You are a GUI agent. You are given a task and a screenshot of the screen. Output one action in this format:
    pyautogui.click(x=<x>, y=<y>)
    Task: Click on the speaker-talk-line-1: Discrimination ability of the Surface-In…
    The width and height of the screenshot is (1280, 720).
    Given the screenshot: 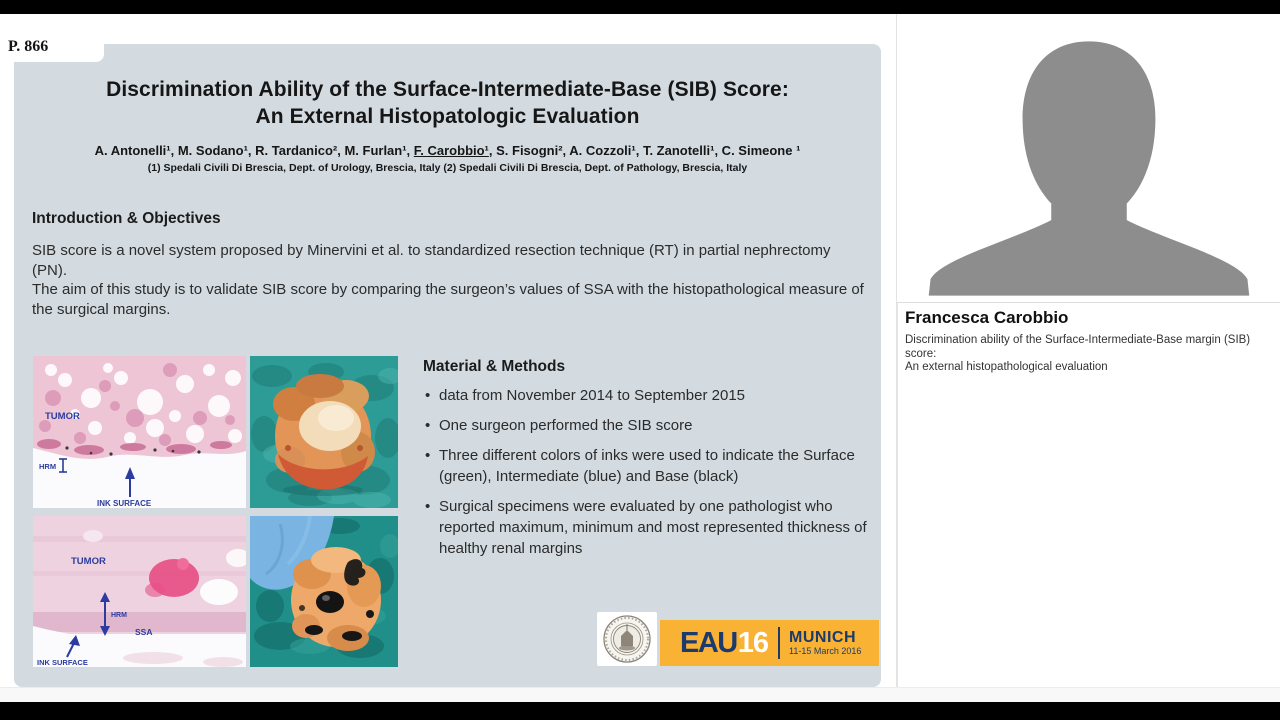 What is the action you would take?
    pyautogui.click(x=1078, y=347)
    